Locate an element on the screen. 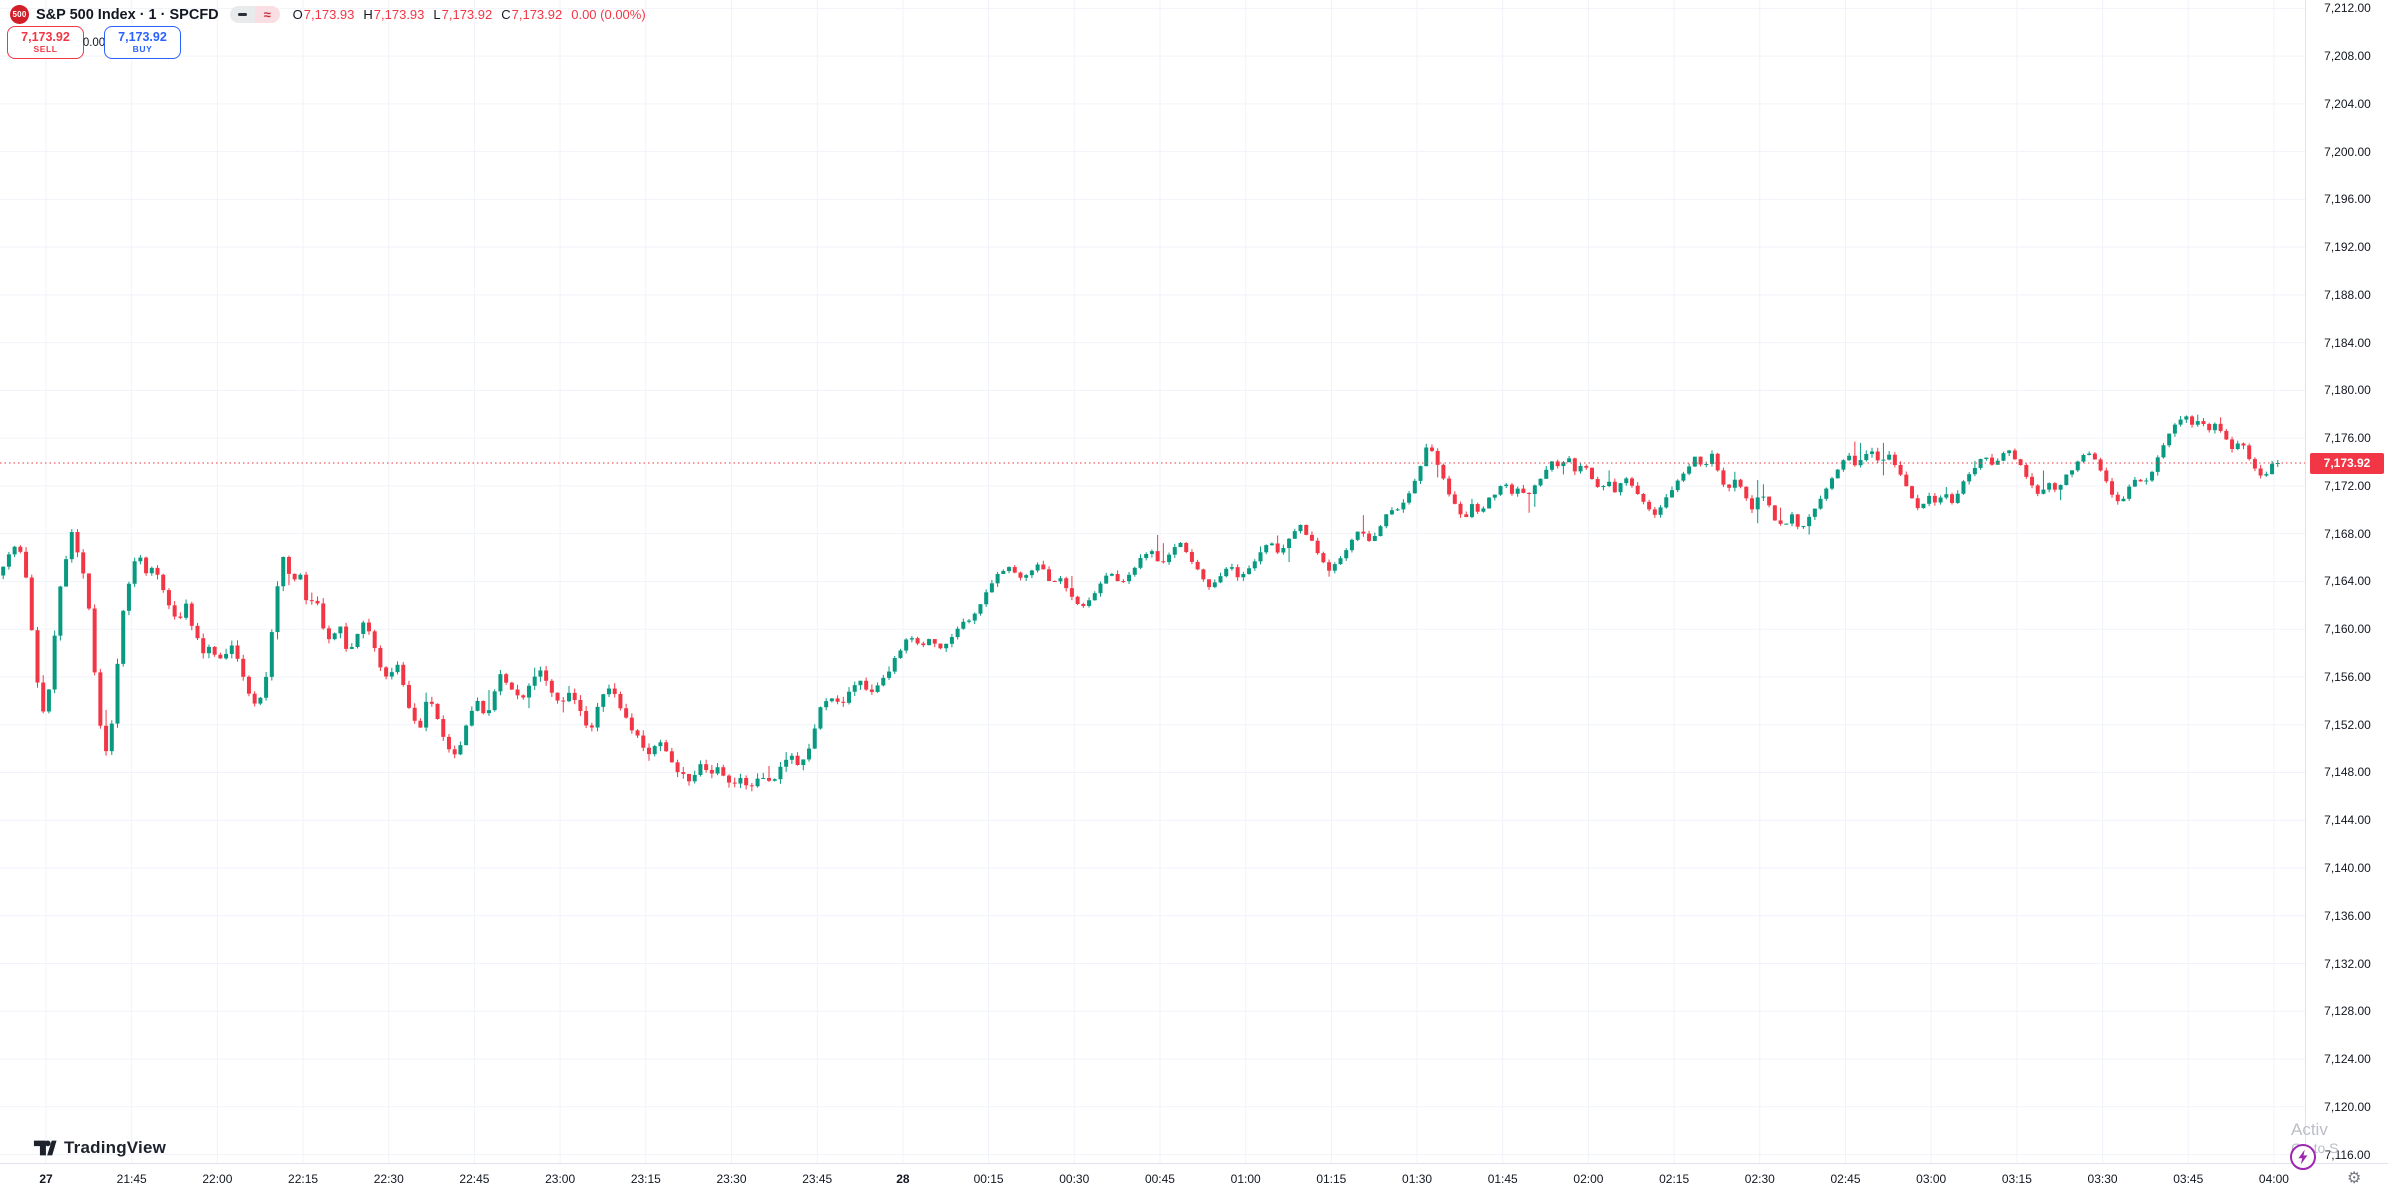  price-axis-label: 7,116.00 is located at coordinates (2347, 1154).